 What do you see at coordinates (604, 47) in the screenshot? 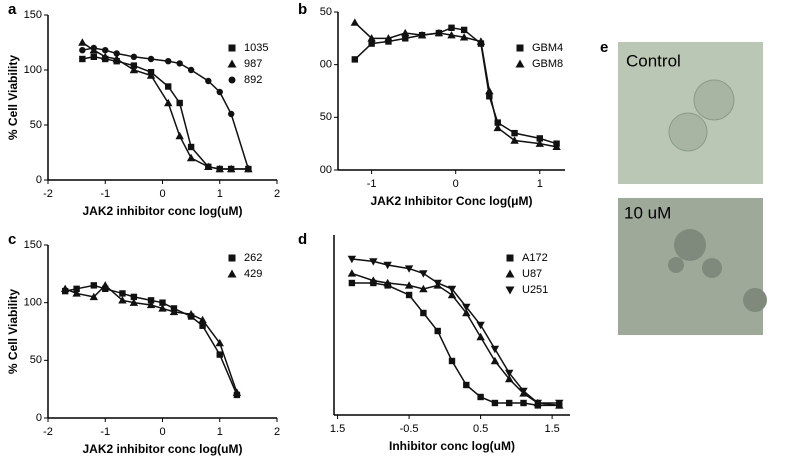
I see `panel-label: e` at bounding box center [604, 47].